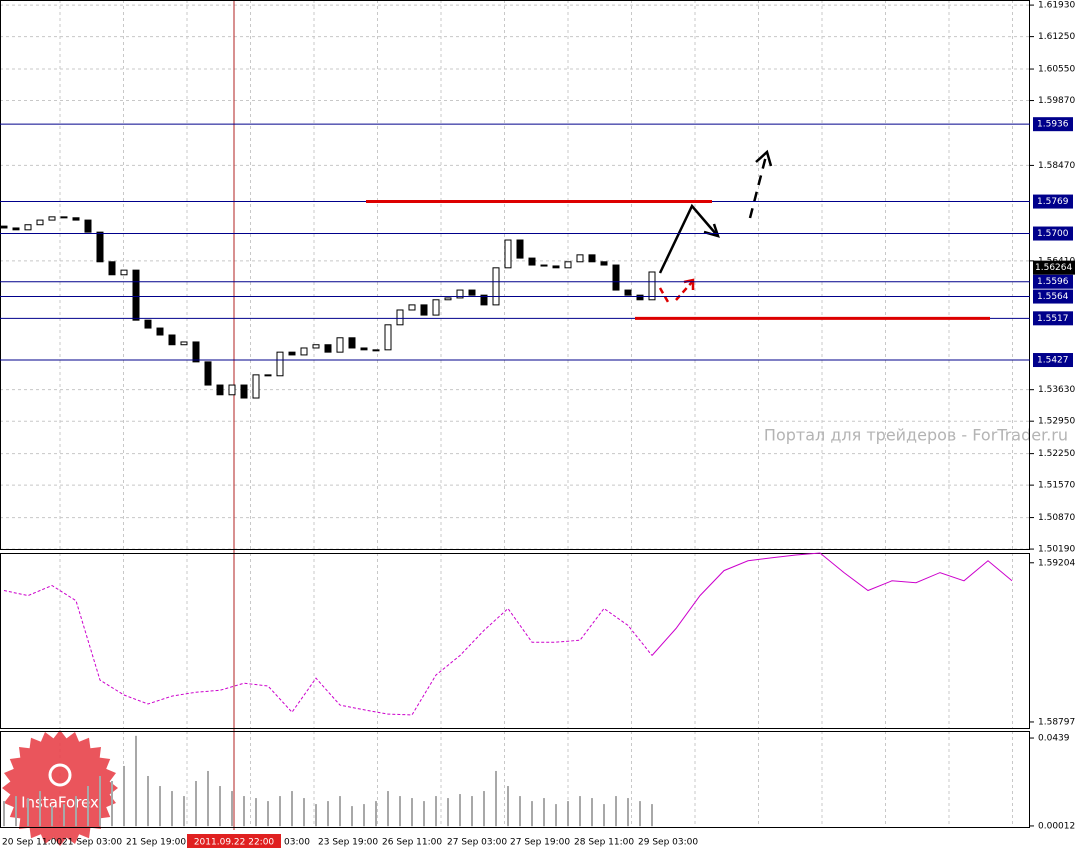 This screenshot has width=1076, height=854. What do you see at coordinates (1056, 486) in the screenshot?
I see `y-tick-label: 1.51570` at bounding box center [1056, 486].